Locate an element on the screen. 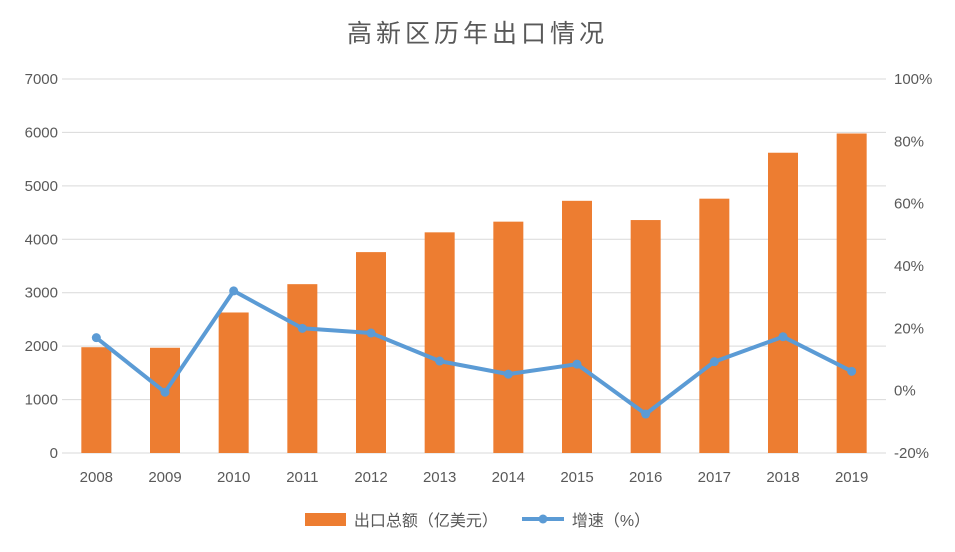  x-axis-label-2011: 2011 is located at coordinates (302, 477).